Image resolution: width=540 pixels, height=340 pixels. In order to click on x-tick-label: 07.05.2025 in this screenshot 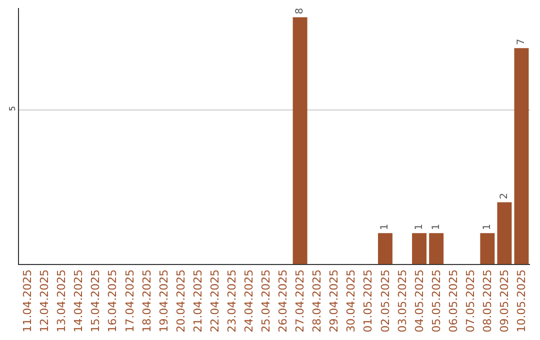, I will do `click(470, 300)`.